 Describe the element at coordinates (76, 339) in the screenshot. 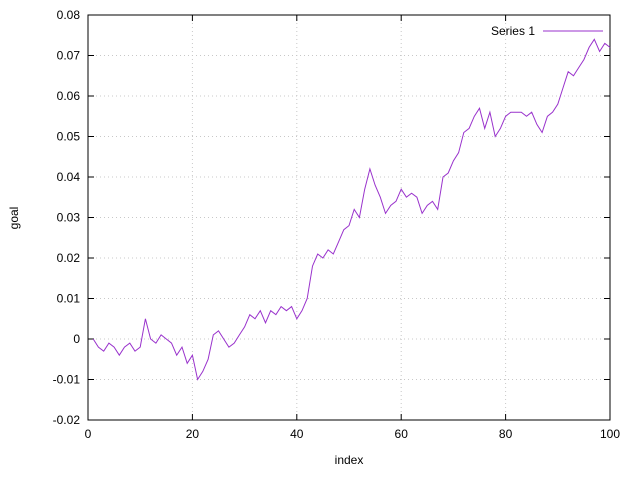

I see `y-tick-label: 0` at that location.